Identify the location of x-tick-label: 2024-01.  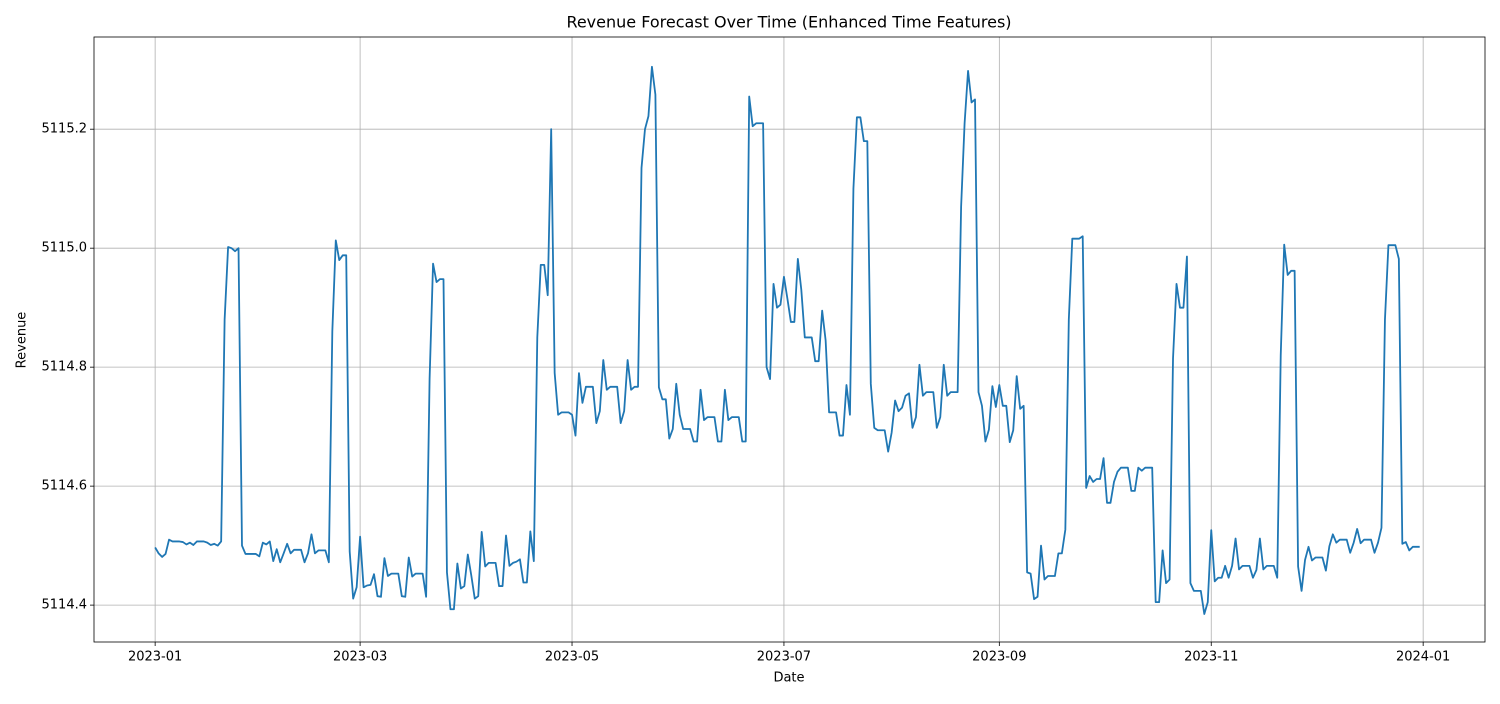
(1423, 657).